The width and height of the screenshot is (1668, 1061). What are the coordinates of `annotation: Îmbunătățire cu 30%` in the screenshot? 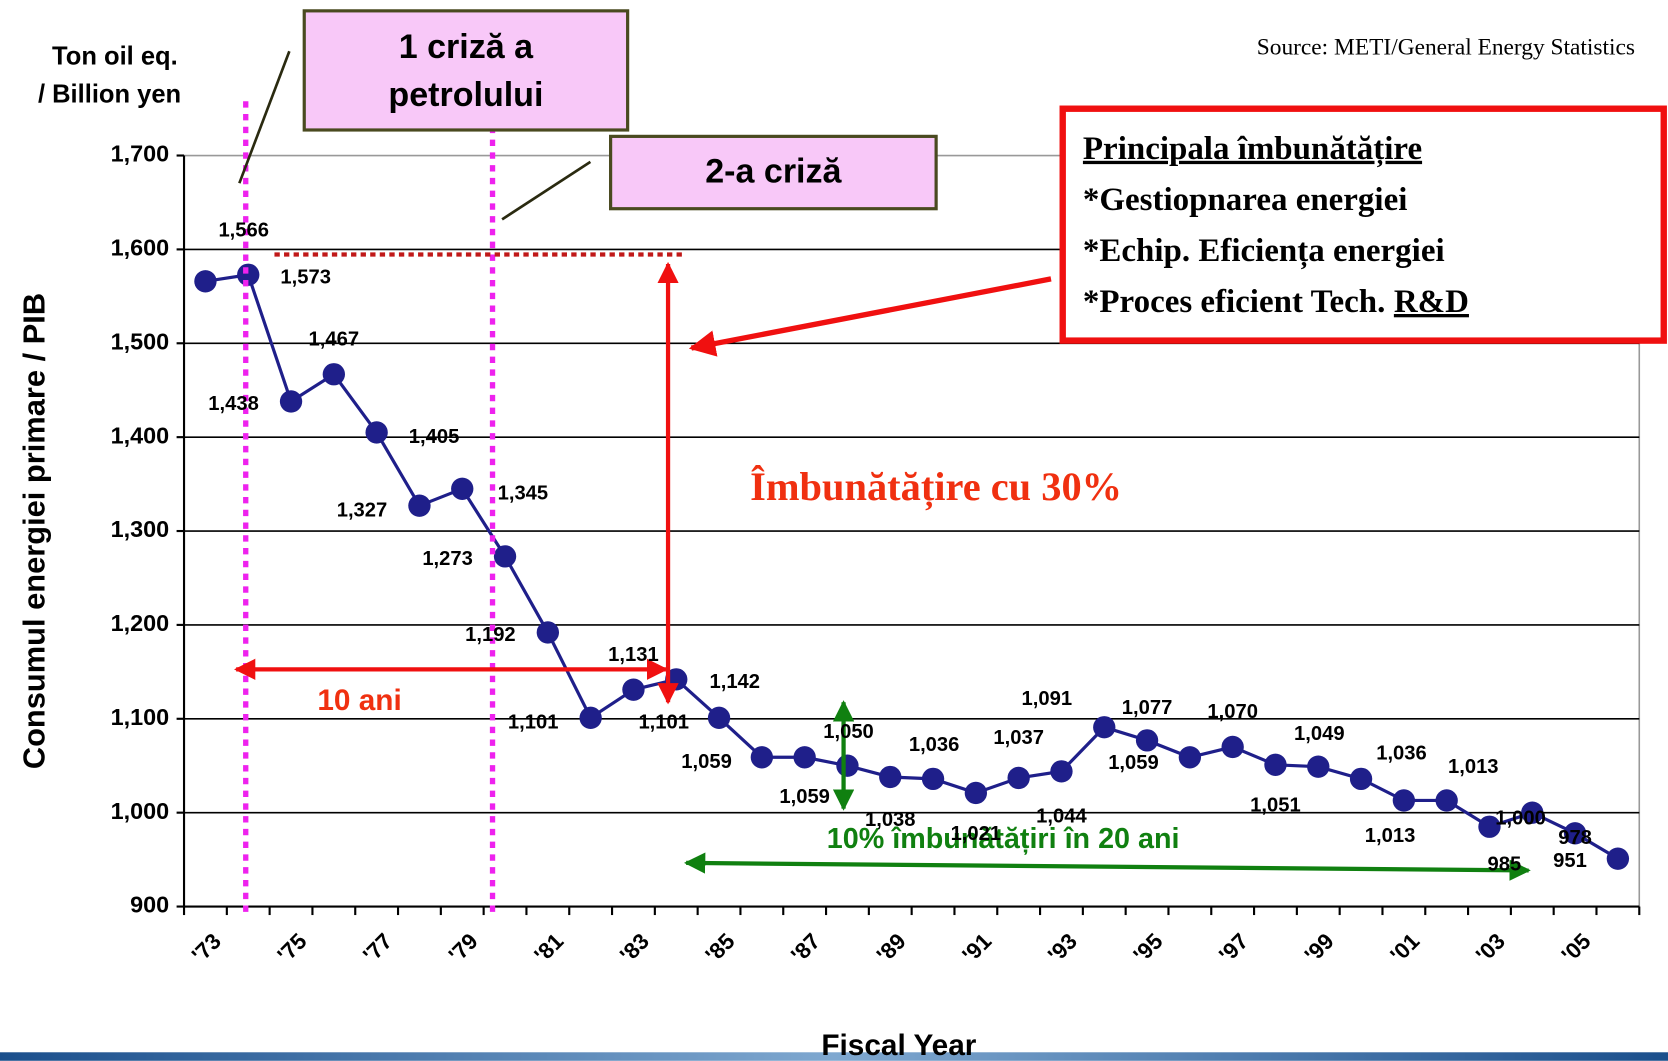 It's located at (936, 487).